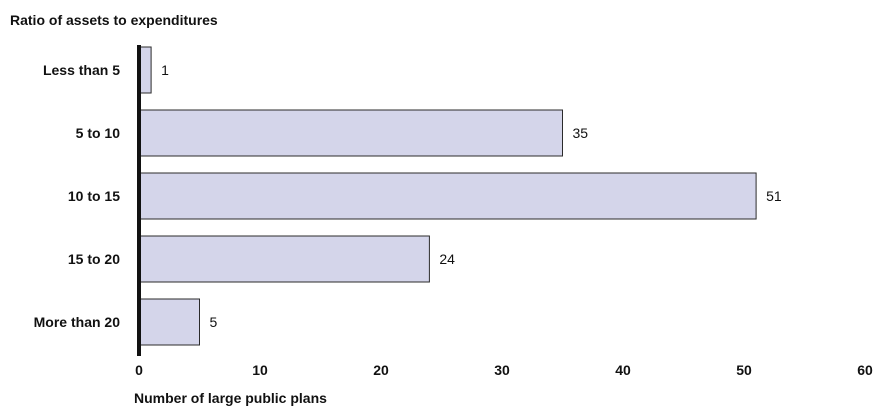 This screenshot has height=411, width=881. I want to click on x-tick-label-30: 30, so click(502, 370).